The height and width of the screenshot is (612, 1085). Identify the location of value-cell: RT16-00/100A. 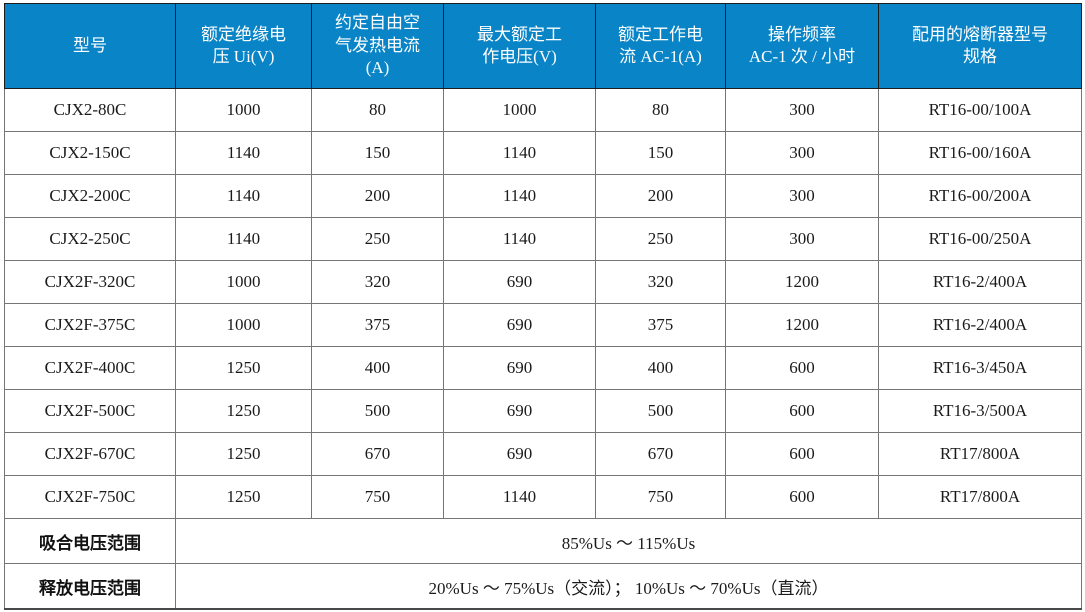
(980, 110).